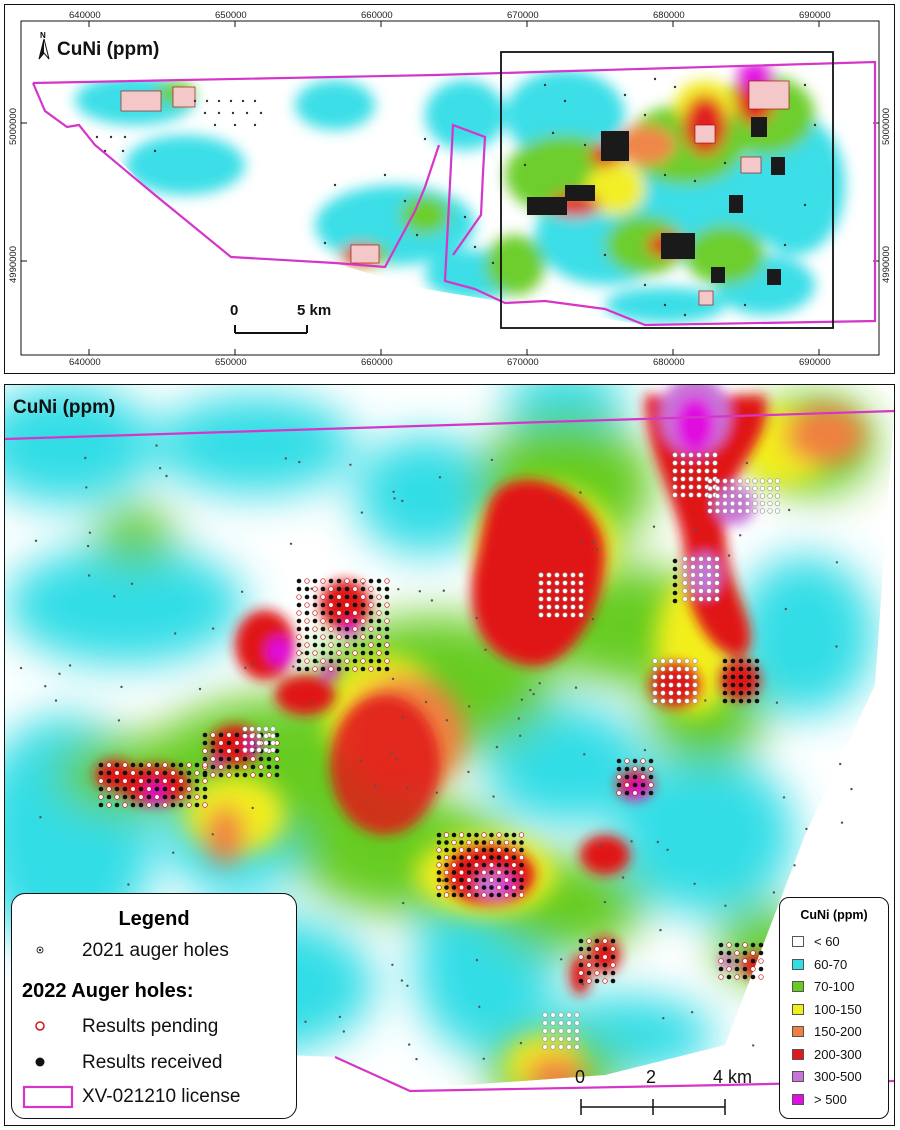  Describe the element at coordinates (155, 950) in the screenshot. I see `legend-2021-auger-label: 2021 auger holes` at that location.